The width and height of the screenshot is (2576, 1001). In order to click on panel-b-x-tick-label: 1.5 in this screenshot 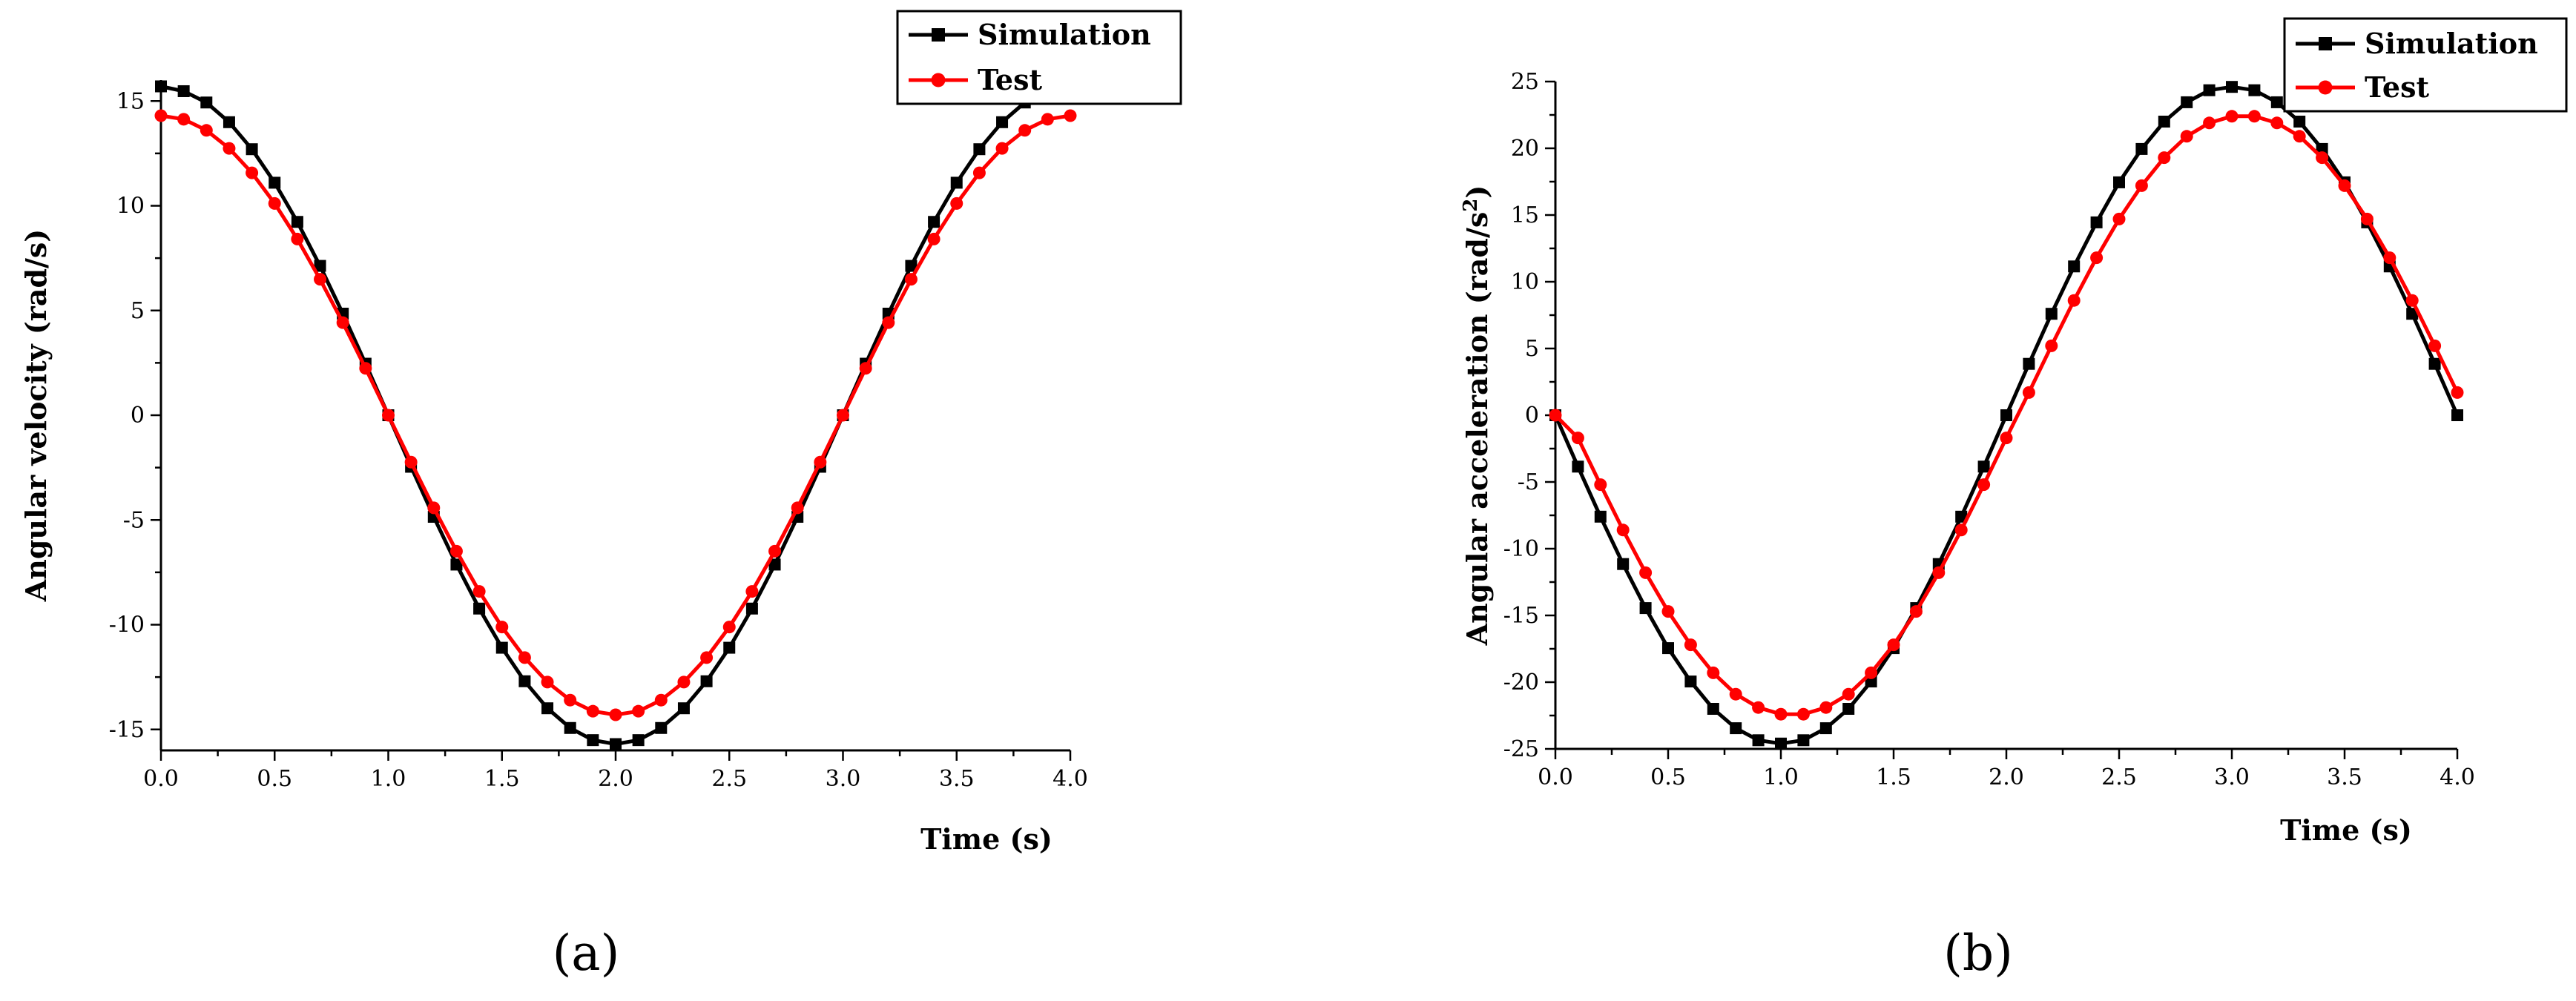, I will do `click(1893, 777)`.